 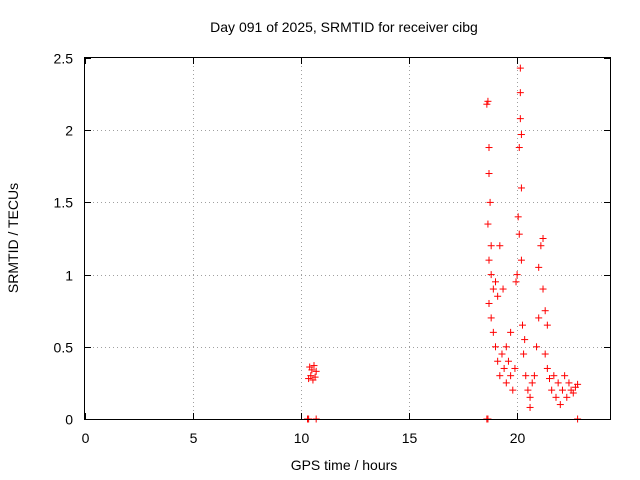 What do you see at coordinates (64, 348) in the screenshot?
I see `y-tick-label: 0.5` at bounding box center [64, 348].